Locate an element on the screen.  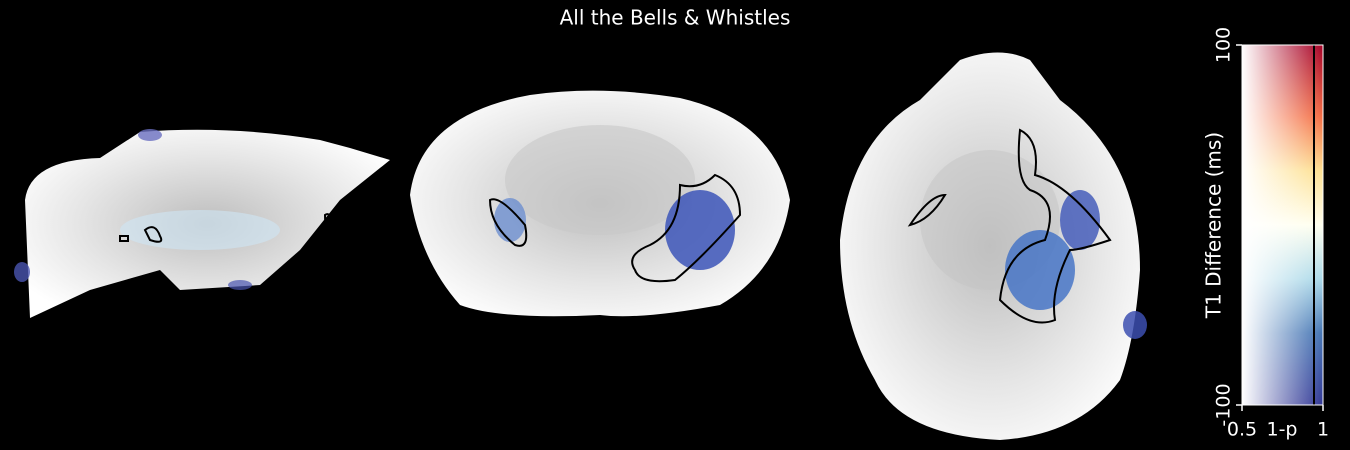
colorbar-frame is located at coordinates (1282, 225).